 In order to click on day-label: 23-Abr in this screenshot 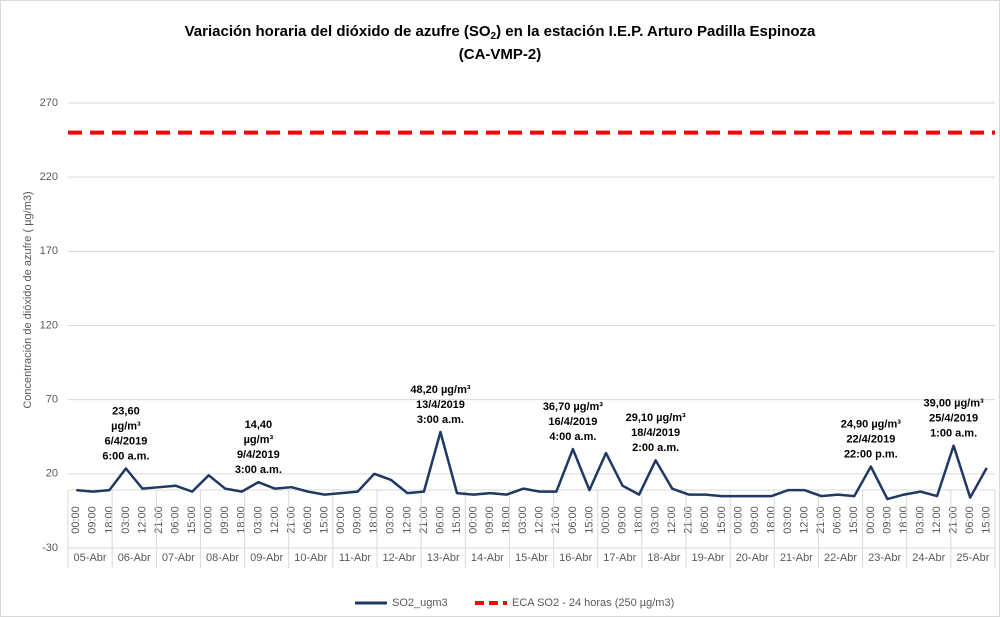, I will do `click(884, 558)`.